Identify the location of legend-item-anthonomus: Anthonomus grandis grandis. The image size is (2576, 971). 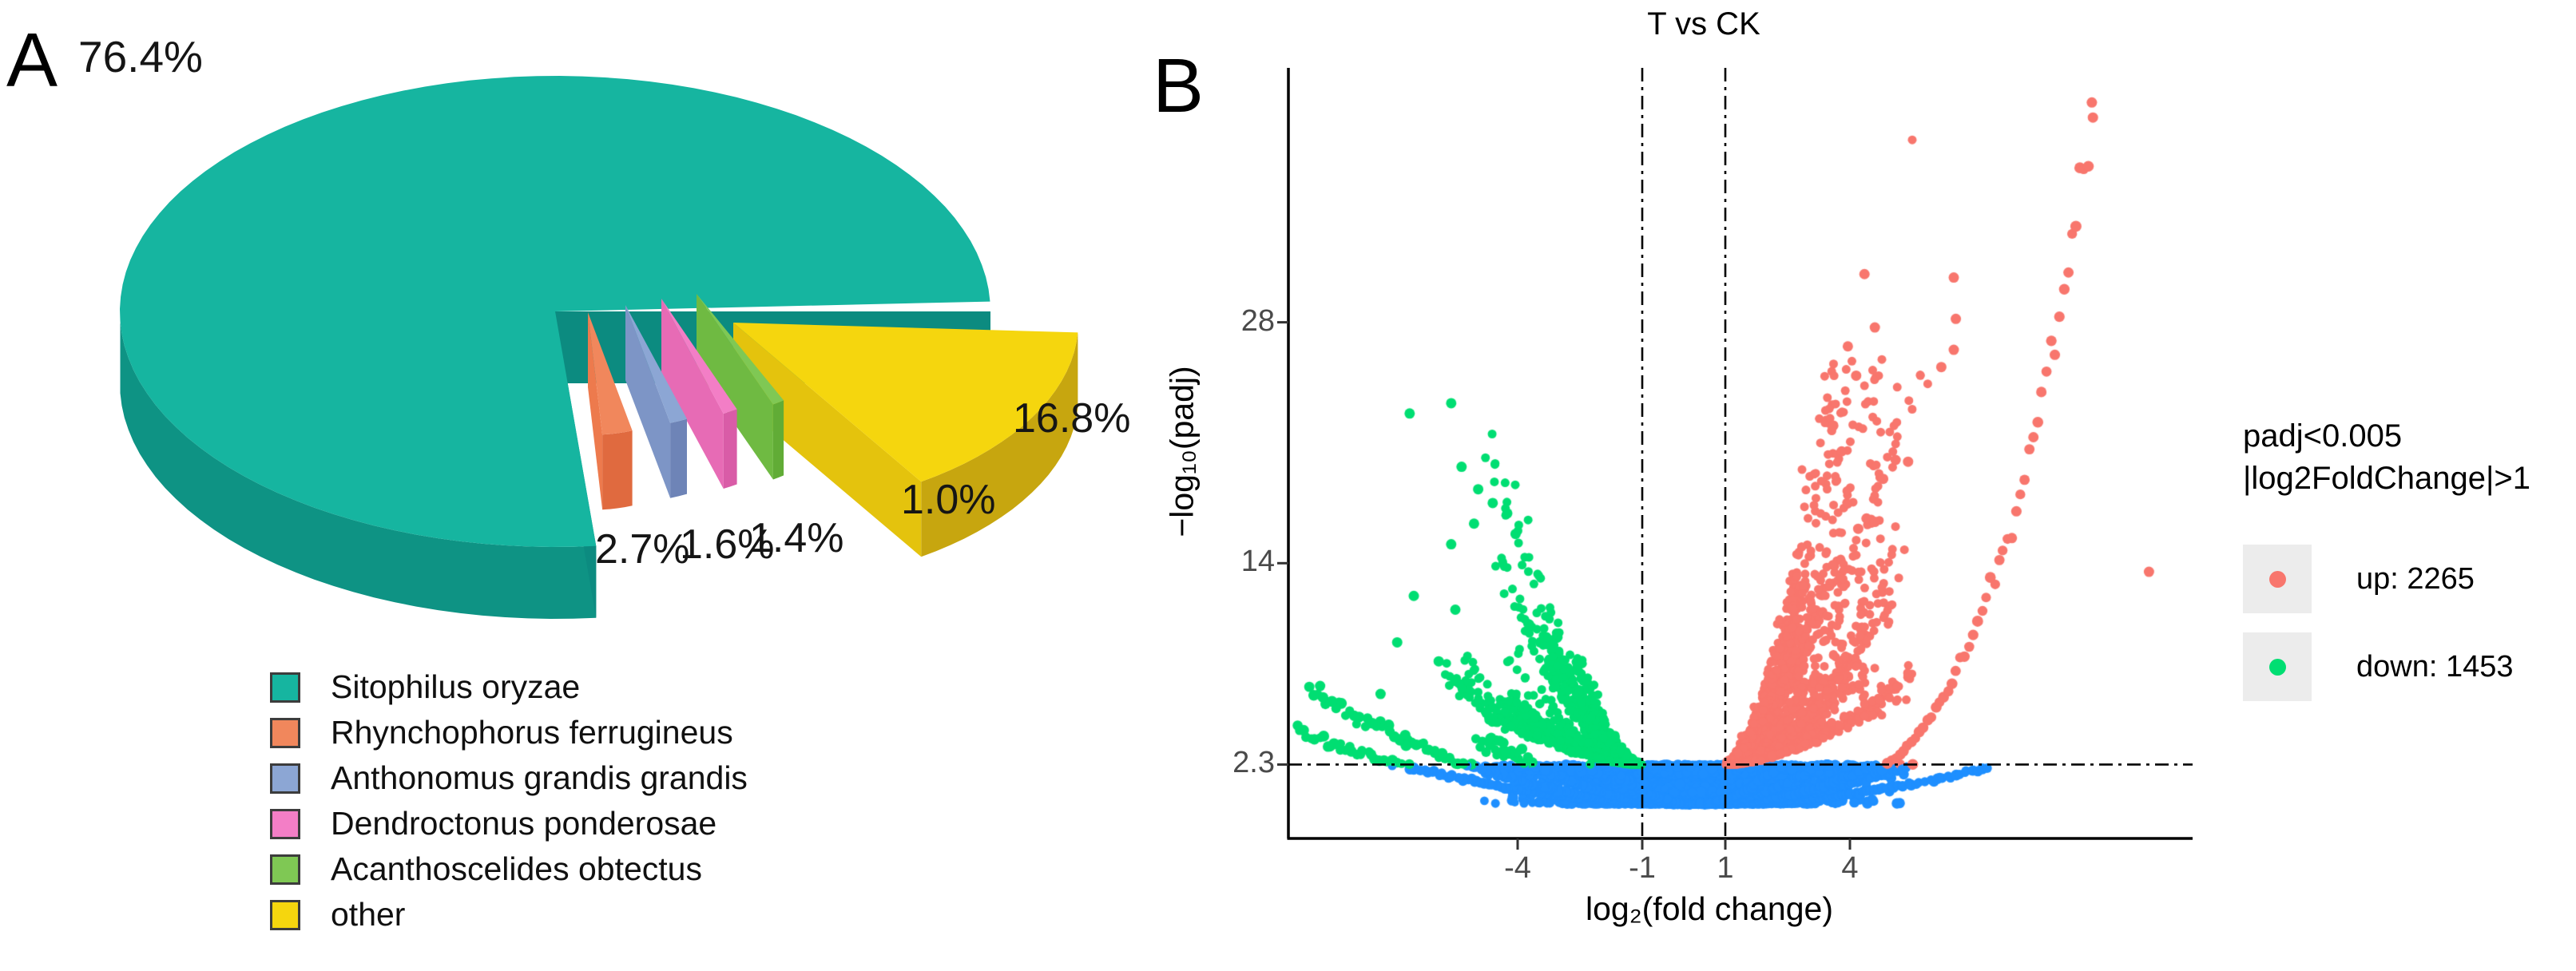
(509, 778).